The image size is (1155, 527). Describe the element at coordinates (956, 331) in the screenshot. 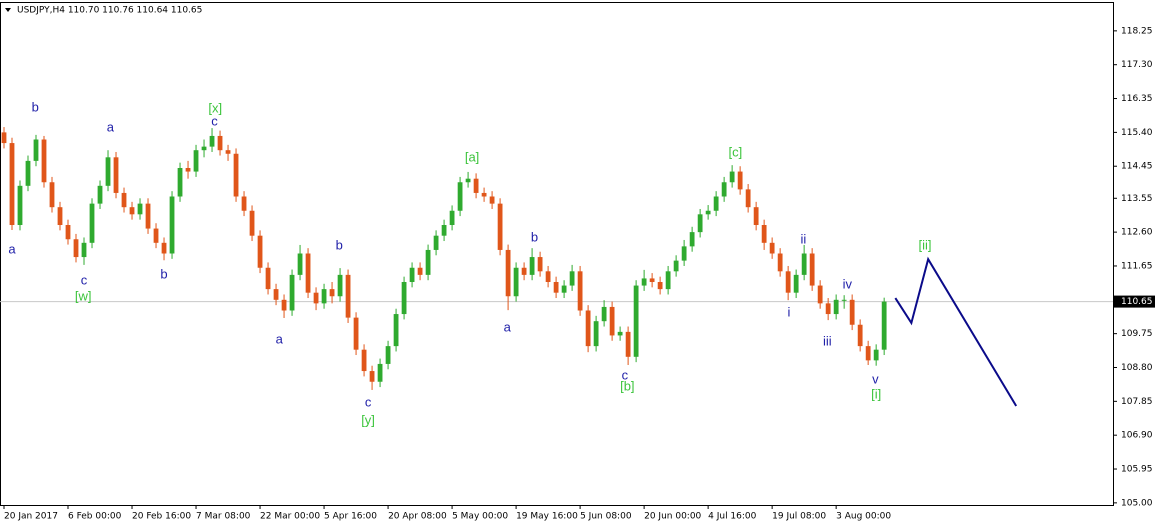

I see `forecast-line` at that location.